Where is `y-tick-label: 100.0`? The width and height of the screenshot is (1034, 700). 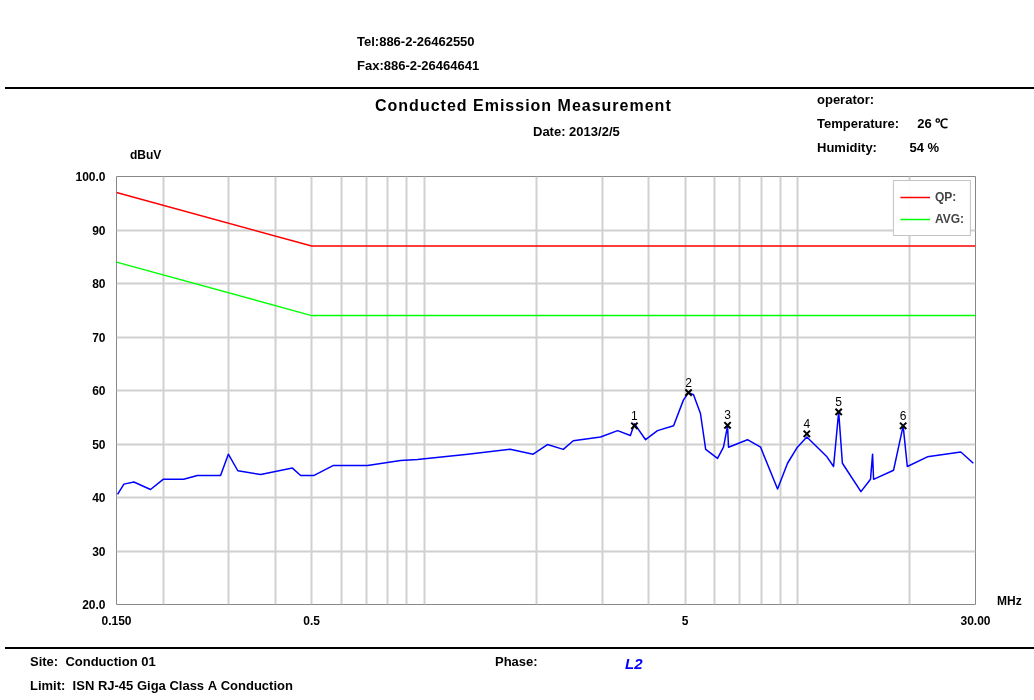
y-tick-label: 100.0 is located at coordinates (90, 177).